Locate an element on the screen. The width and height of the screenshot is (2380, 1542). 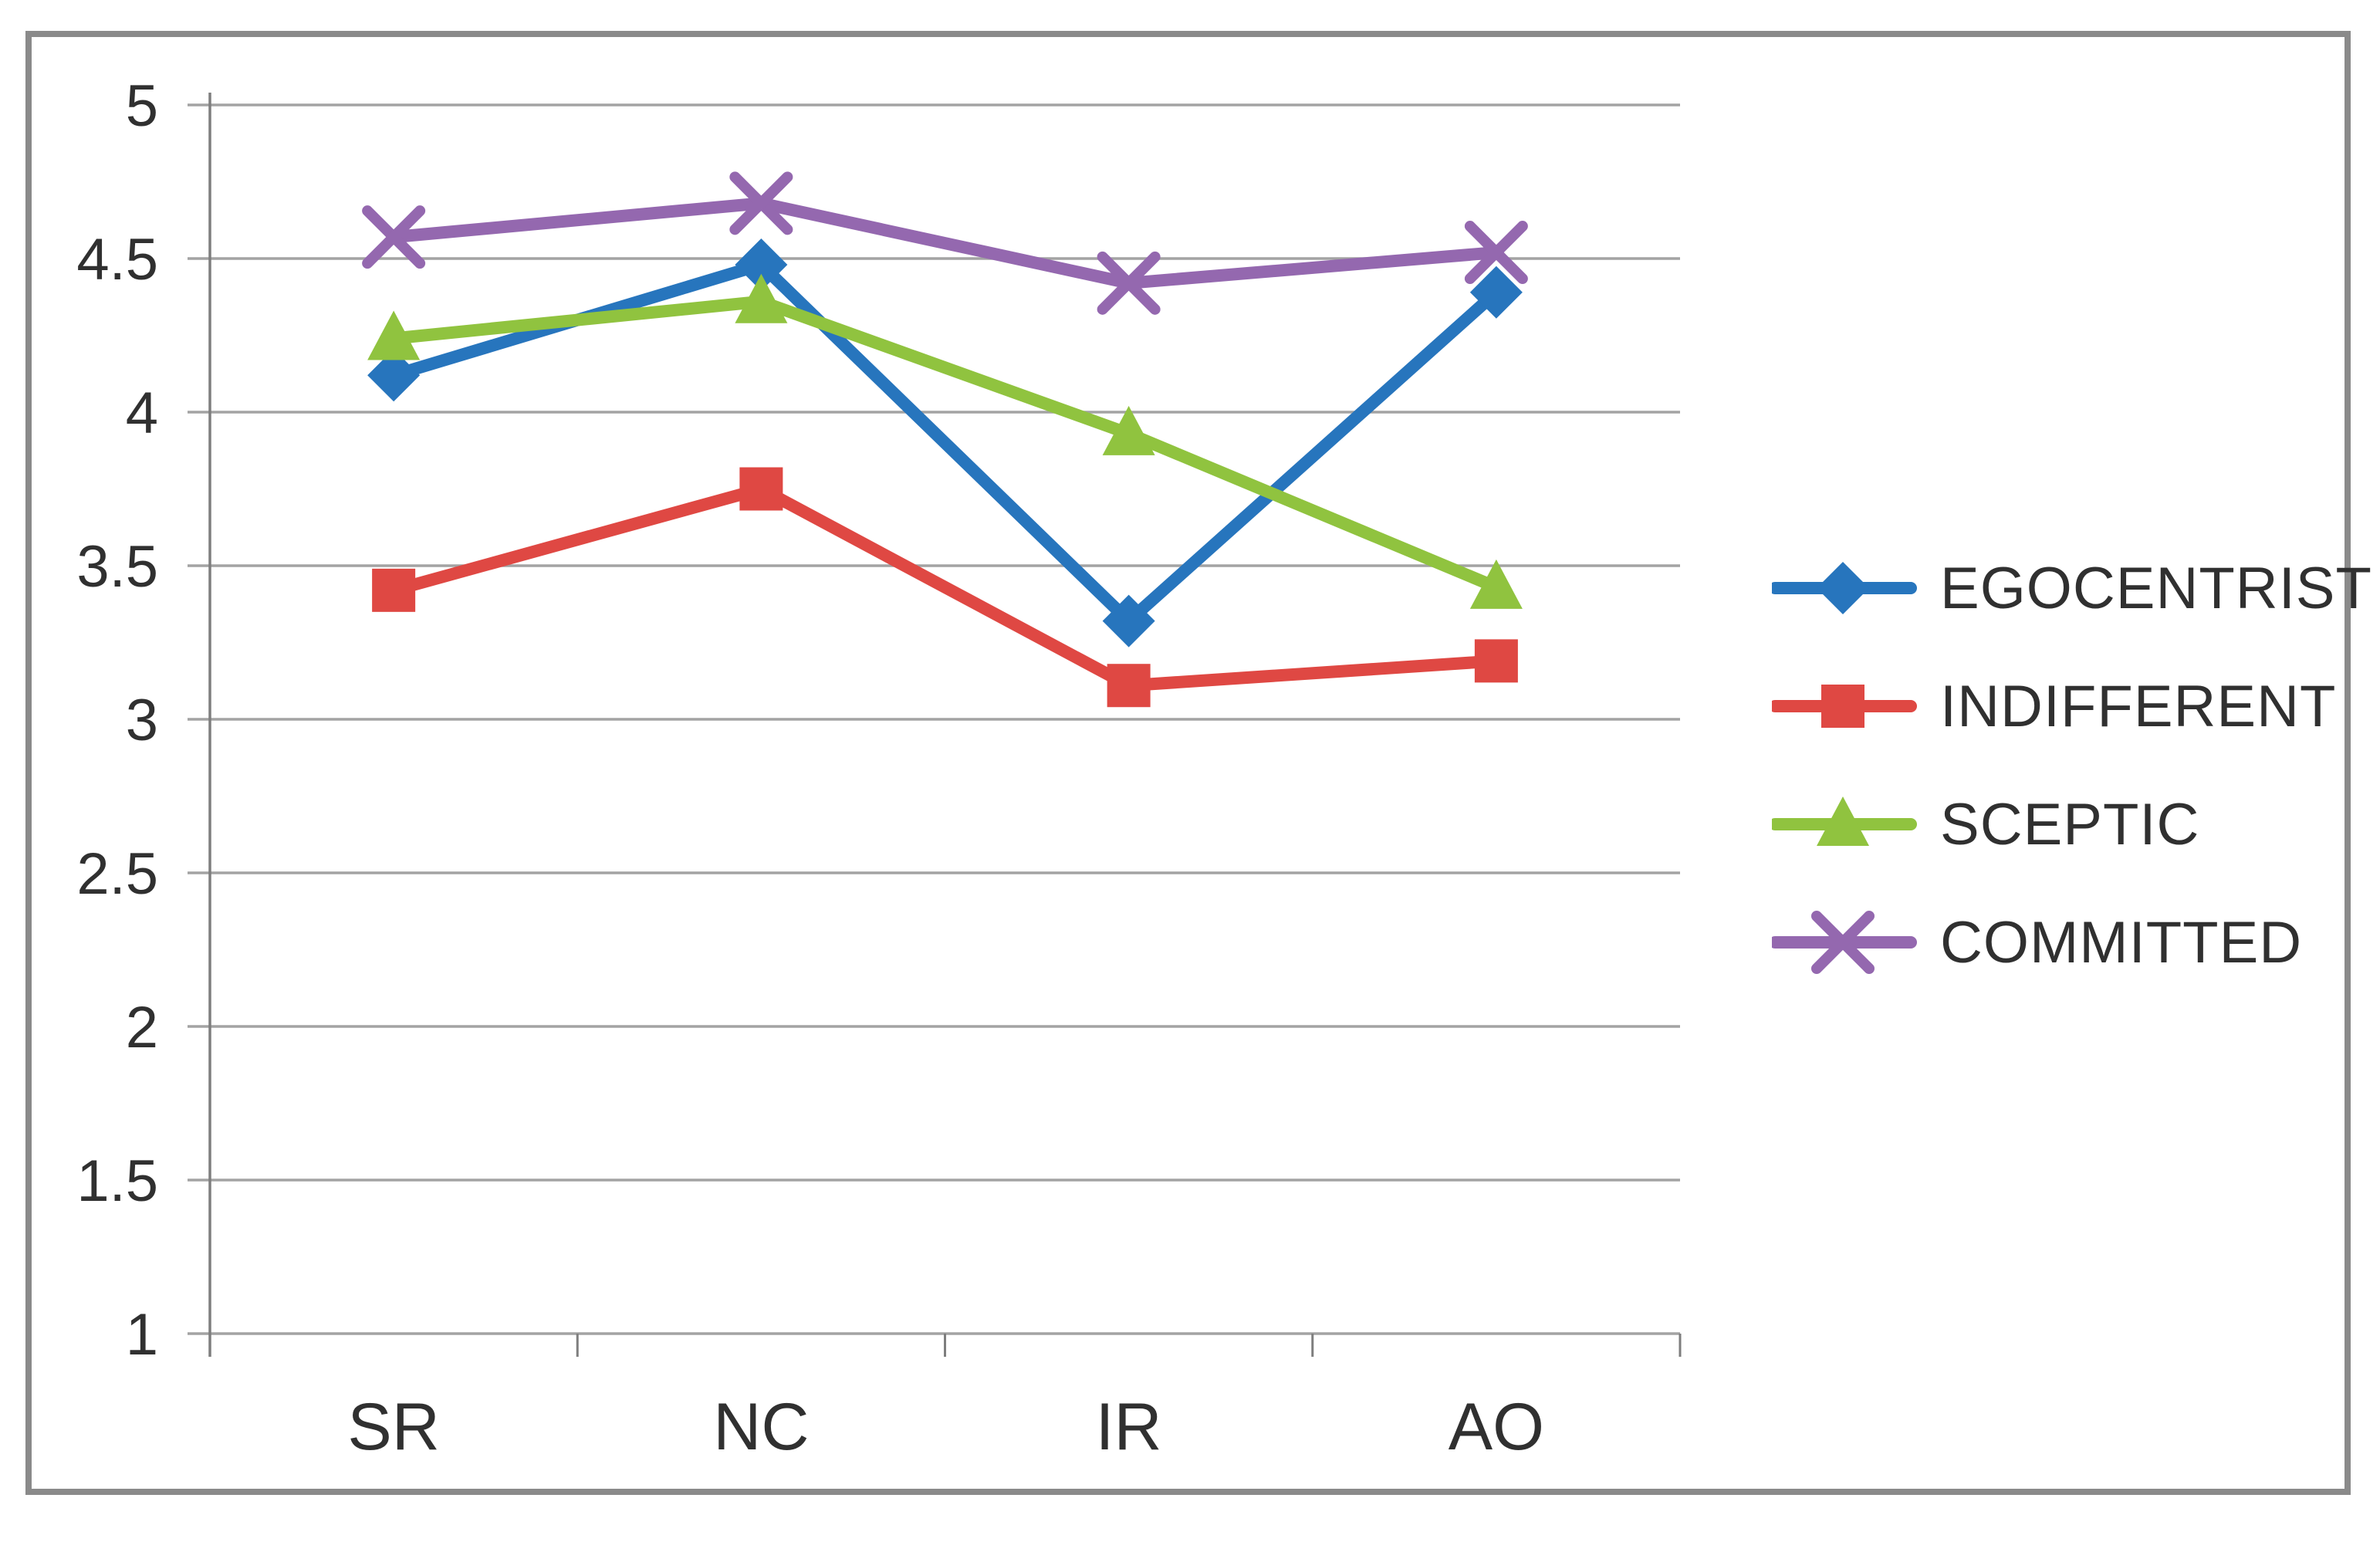
marker-committed-SR is located at coordinates (394, 237).